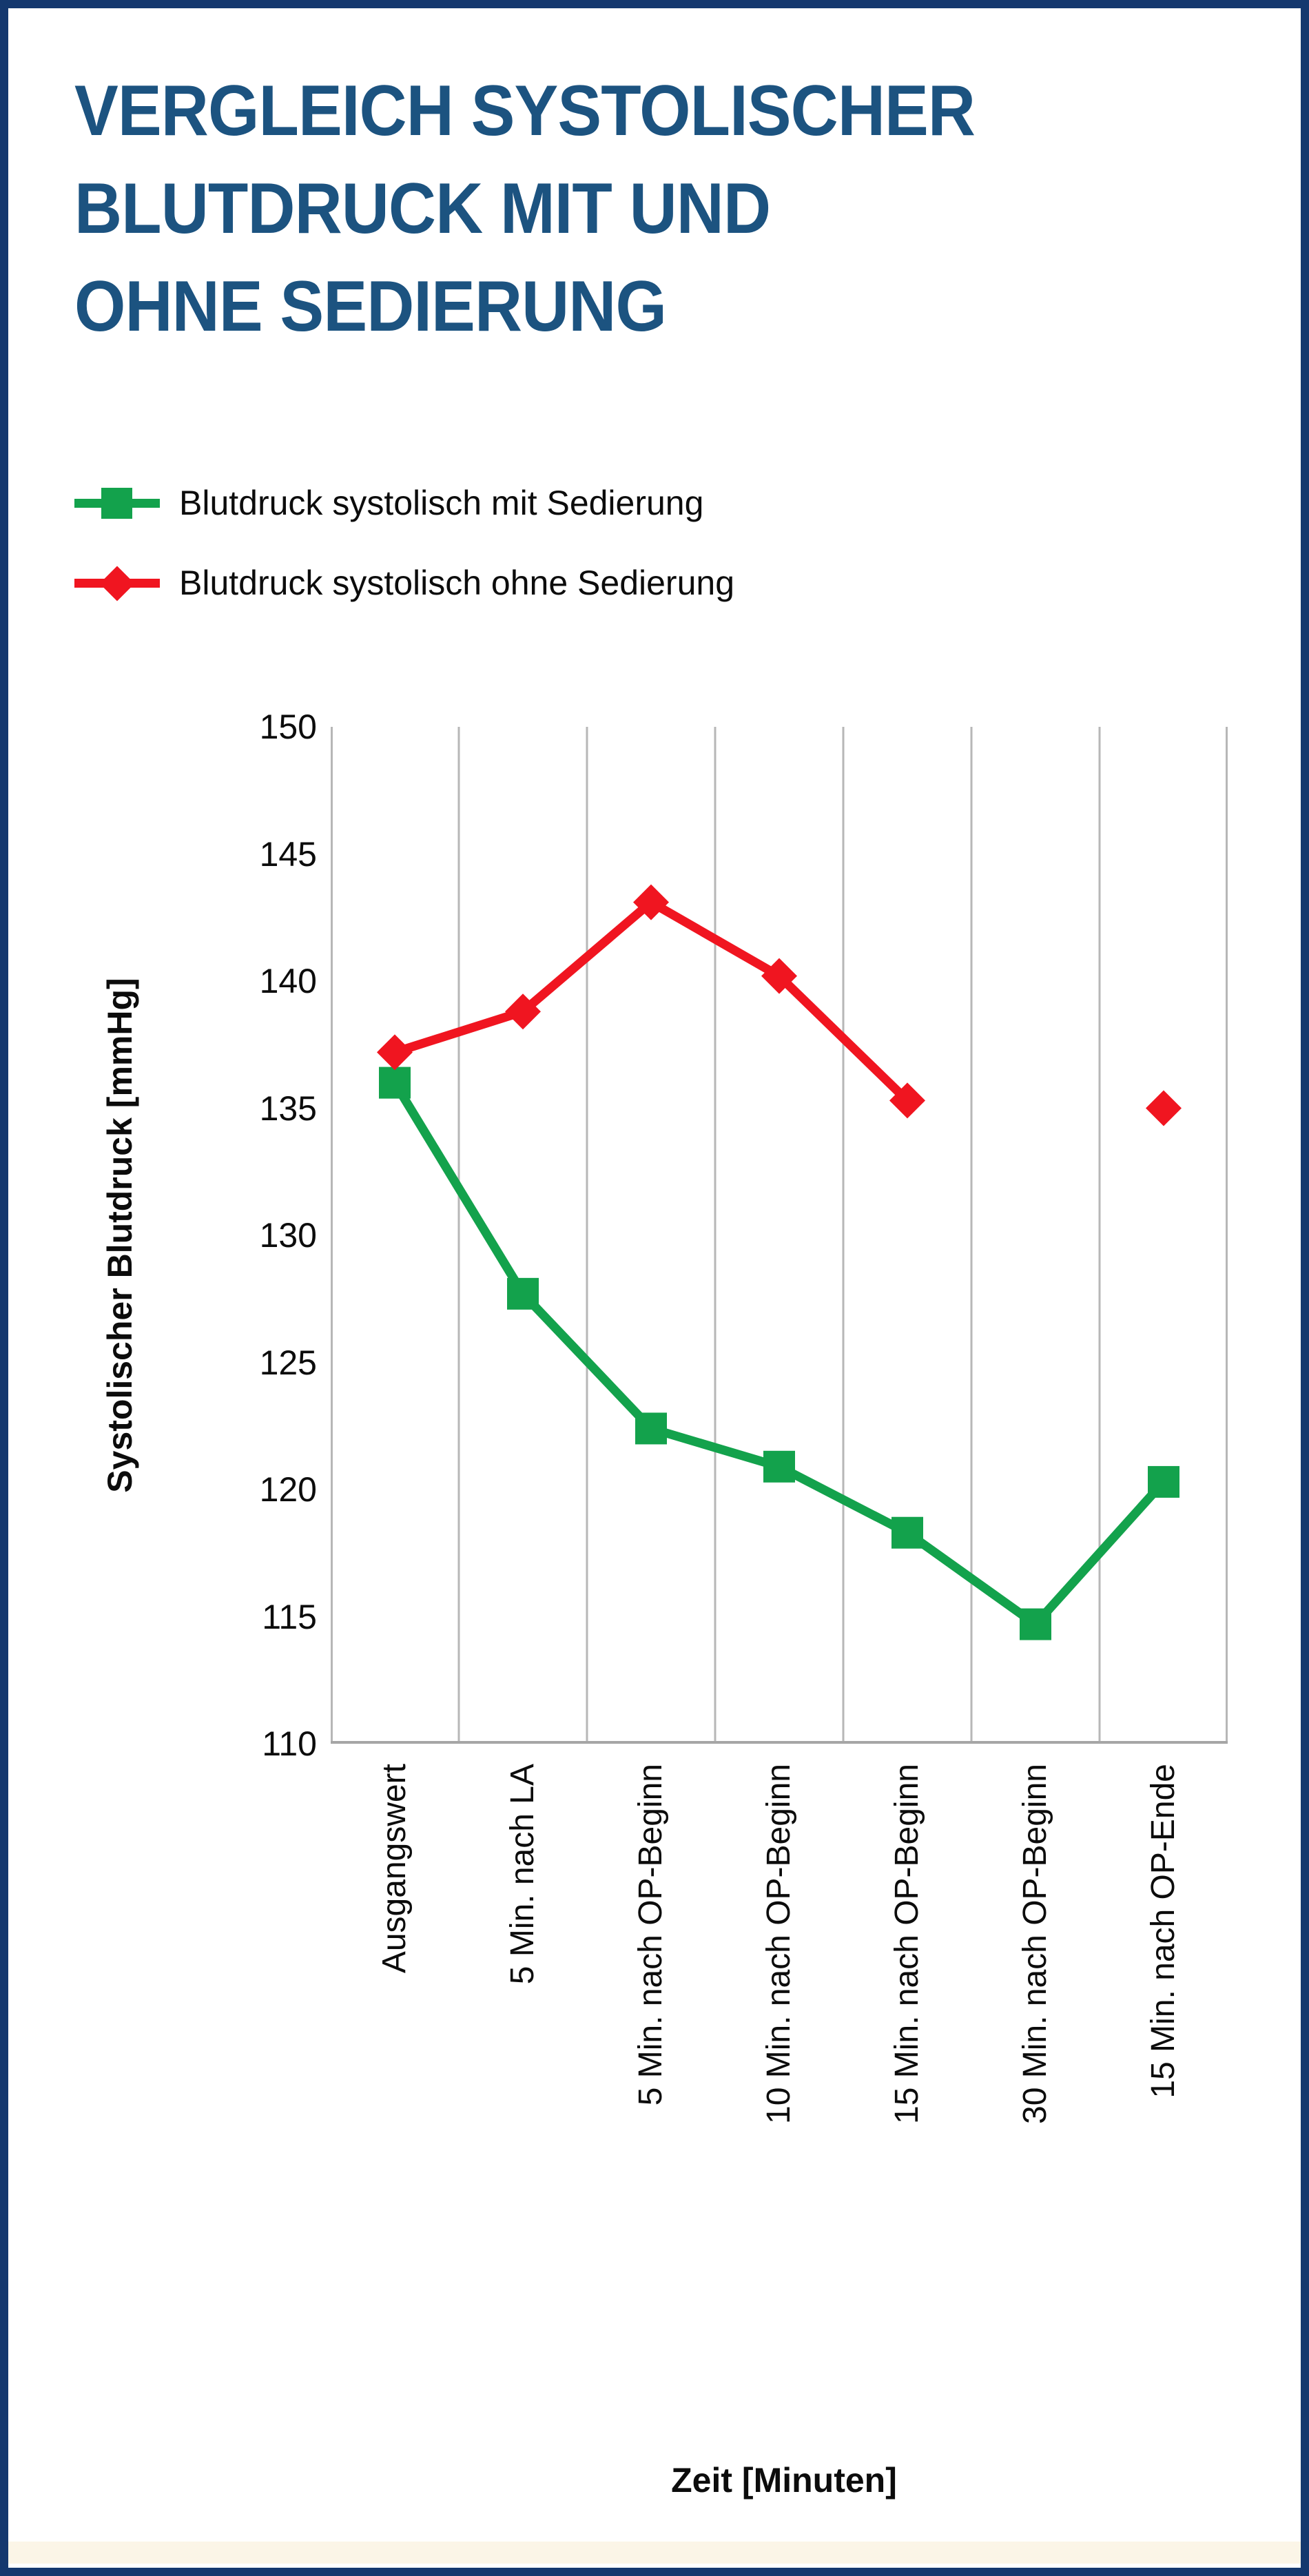 Image resolution: width=1309 pixels, height=2576 pixels. Describe the element at coordinates (907, 1944) in the screenshot. I see `x-category-label: 15 Min. nach OP-Beginn` at that location.